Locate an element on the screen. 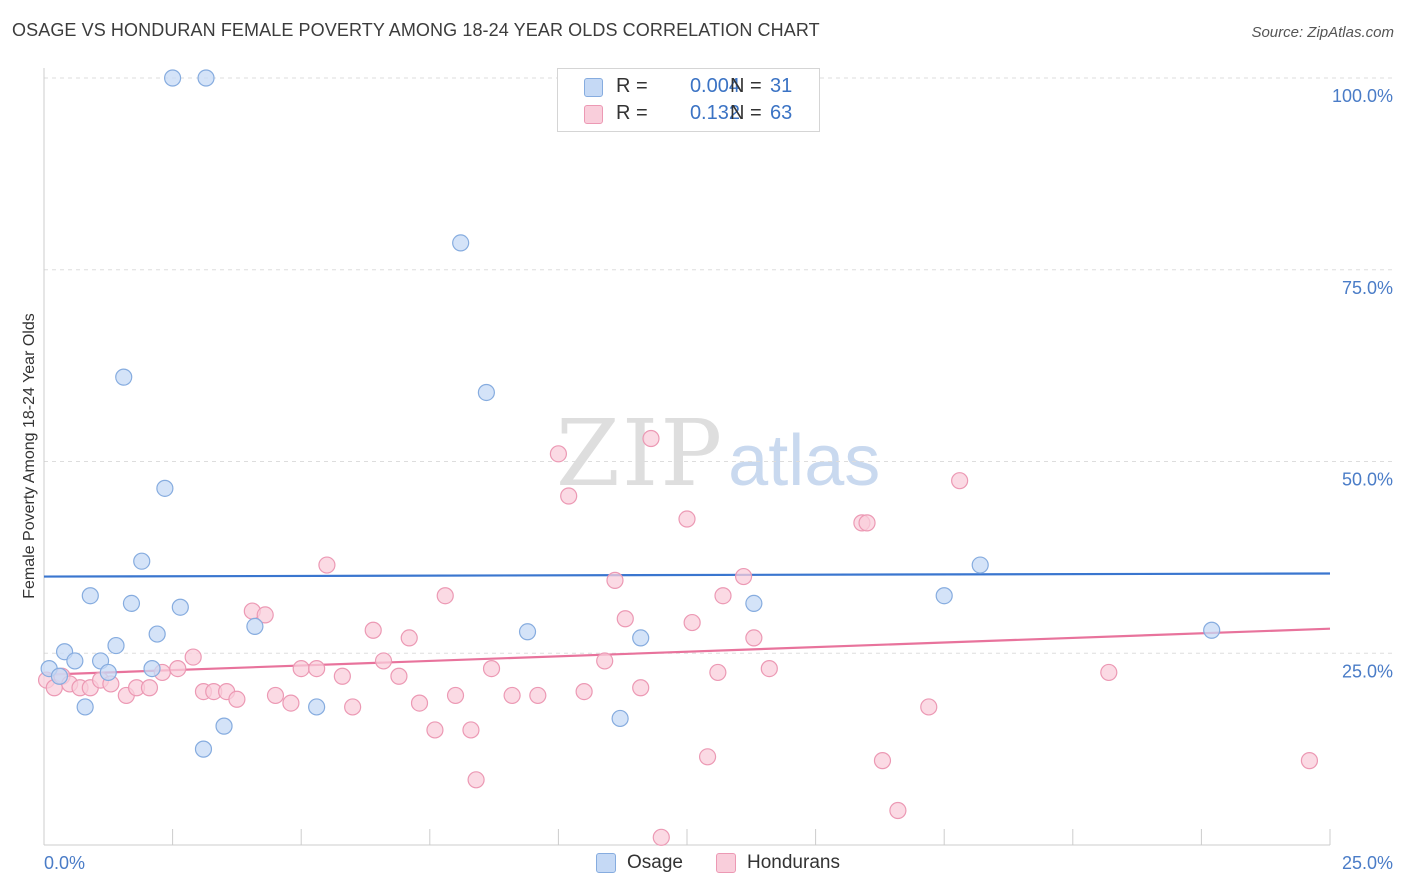 The width and height of the screenshot is (1406, 892). y-axis-title: Female Poverty Among 18-24 Year Olds is located at coordinates (29, 456).